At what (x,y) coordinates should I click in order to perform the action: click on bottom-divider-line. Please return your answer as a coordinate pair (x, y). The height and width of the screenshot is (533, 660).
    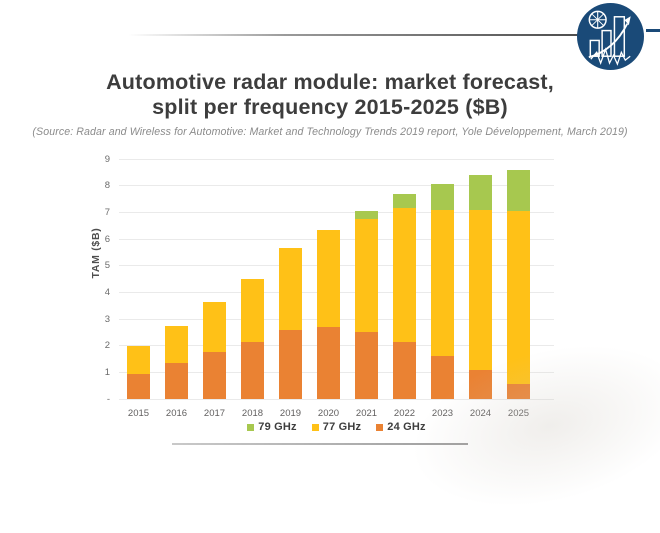
    Looking at the image, I should click on (320, 444).